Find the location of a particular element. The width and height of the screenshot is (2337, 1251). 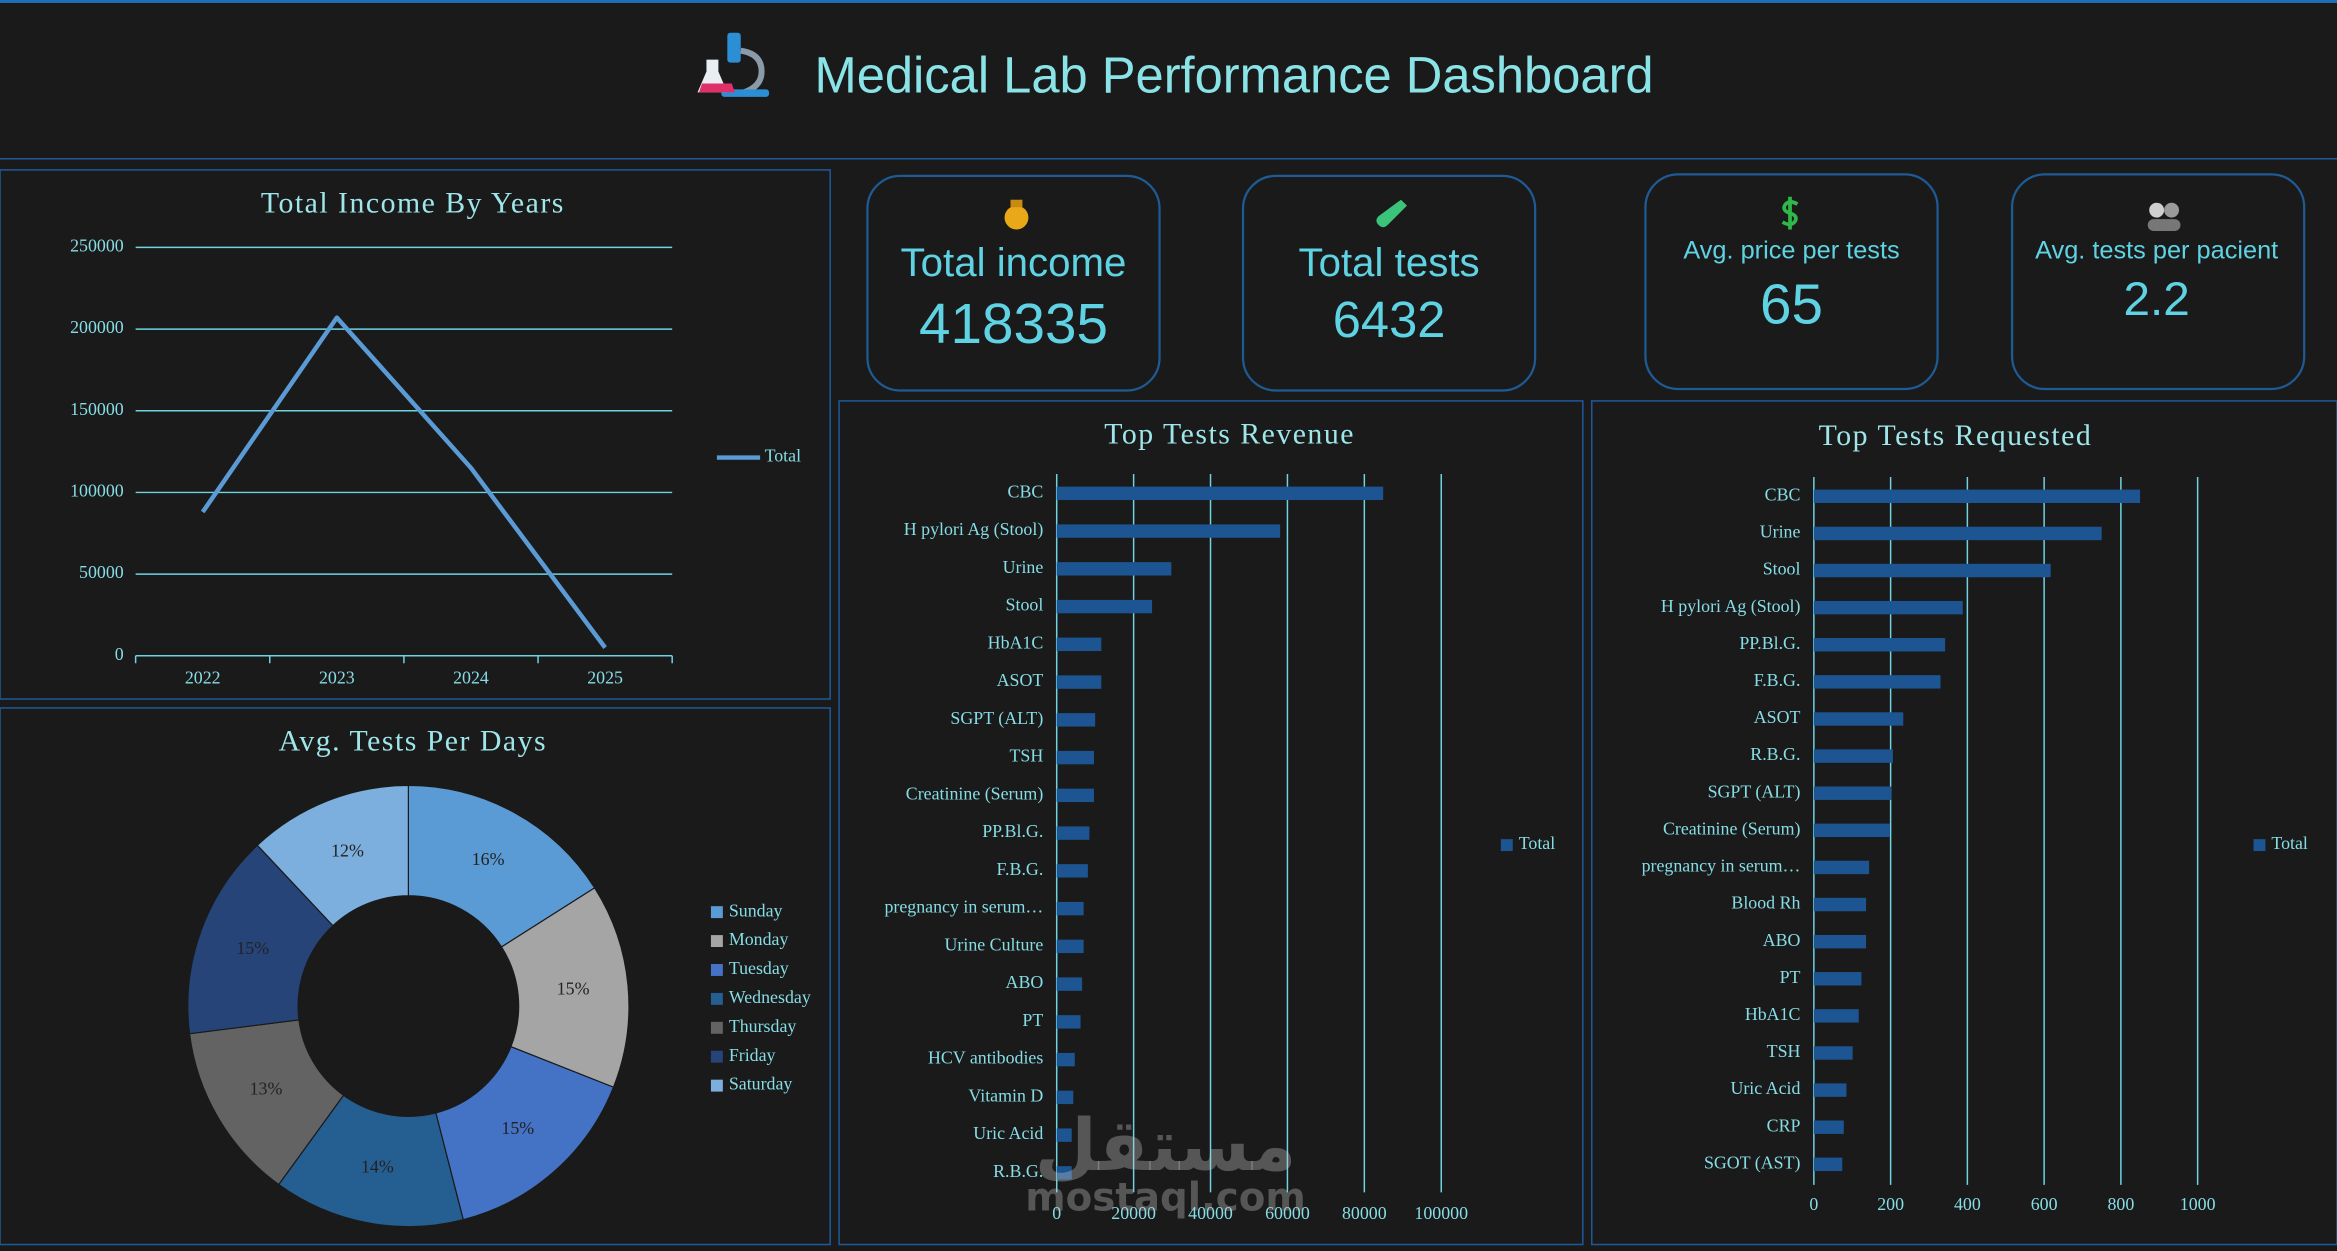

people-icon is located at coordinates (2164, 217).